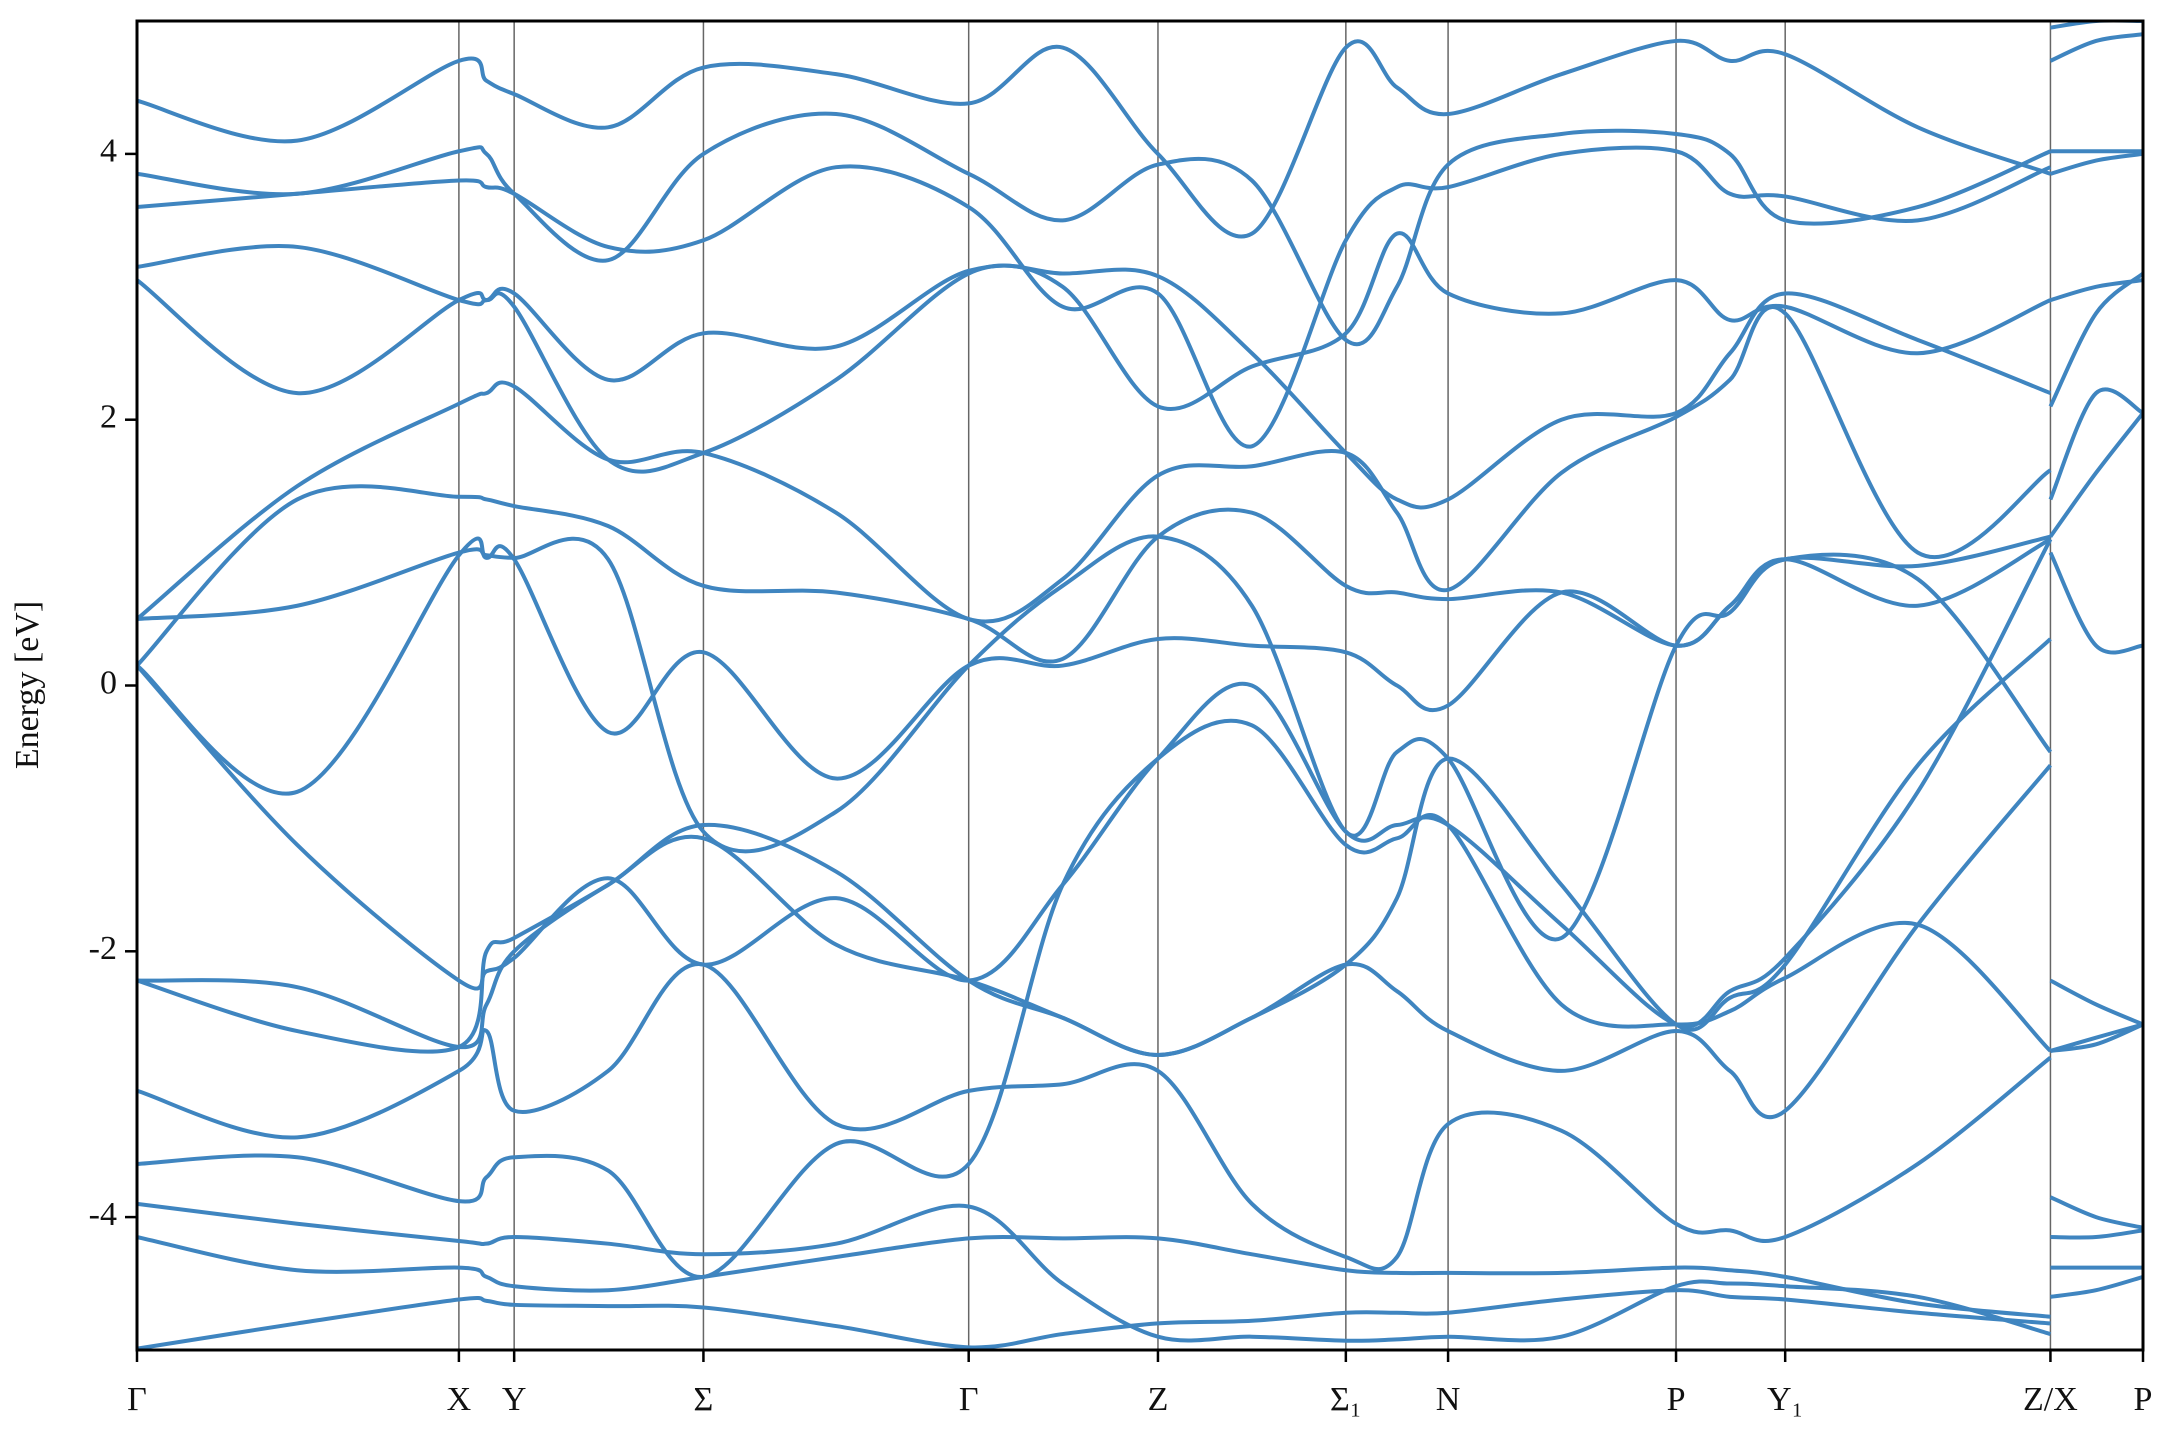 The height and width of the screenshot is (1440, 2160). Describe the element at coordinates (1346, 1399) in the screenshot. I see `x-tick-label: Σ₁` at that location.